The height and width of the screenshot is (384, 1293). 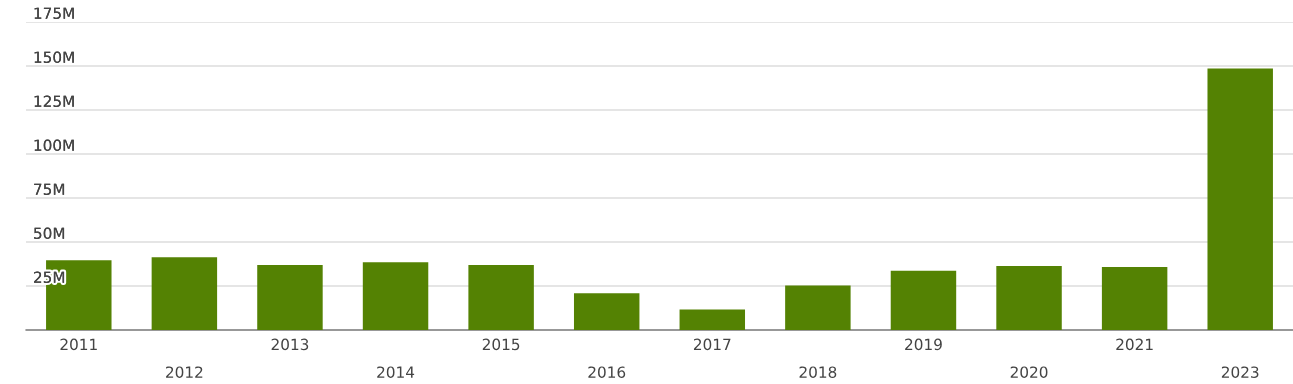 I want to click on x-tick-label: 2018, so click(x=818, y=372).